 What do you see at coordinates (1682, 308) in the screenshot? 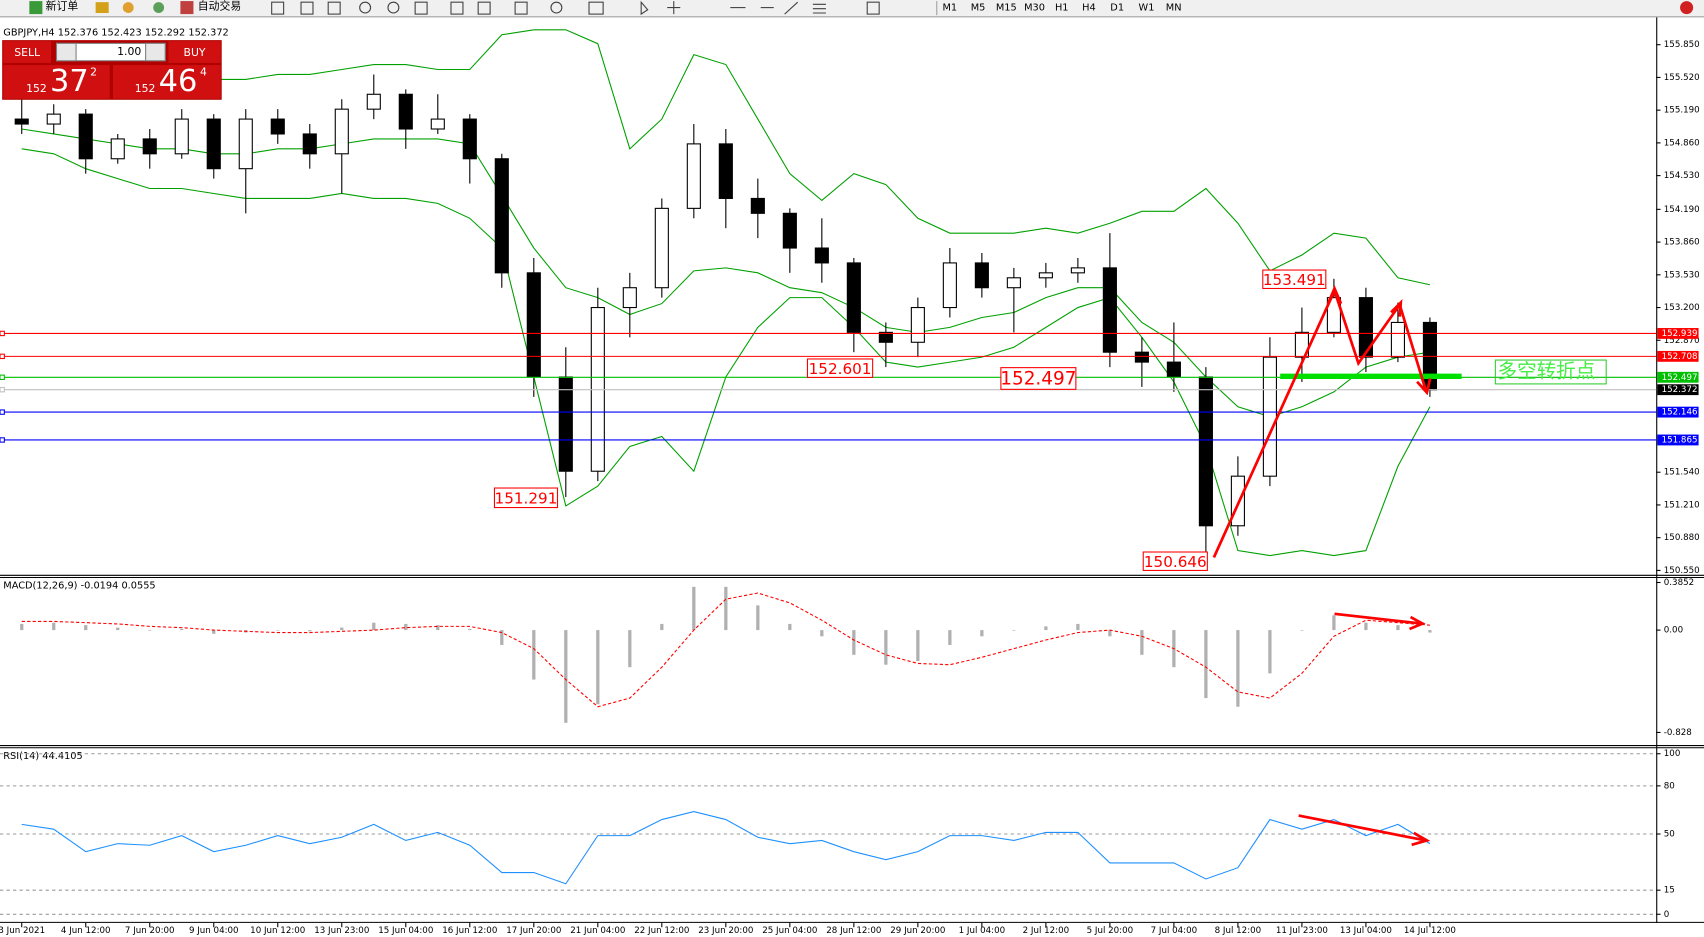
I see `y-tick-label: 153.200` at bounding box center [1682, 308].